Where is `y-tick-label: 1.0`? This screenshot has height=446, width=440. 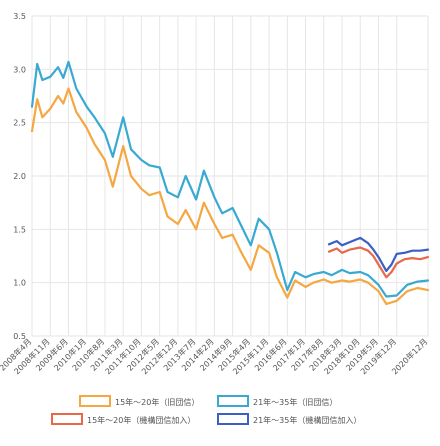 y-tick-label: 1.0 is located at coordinates (19, 283).